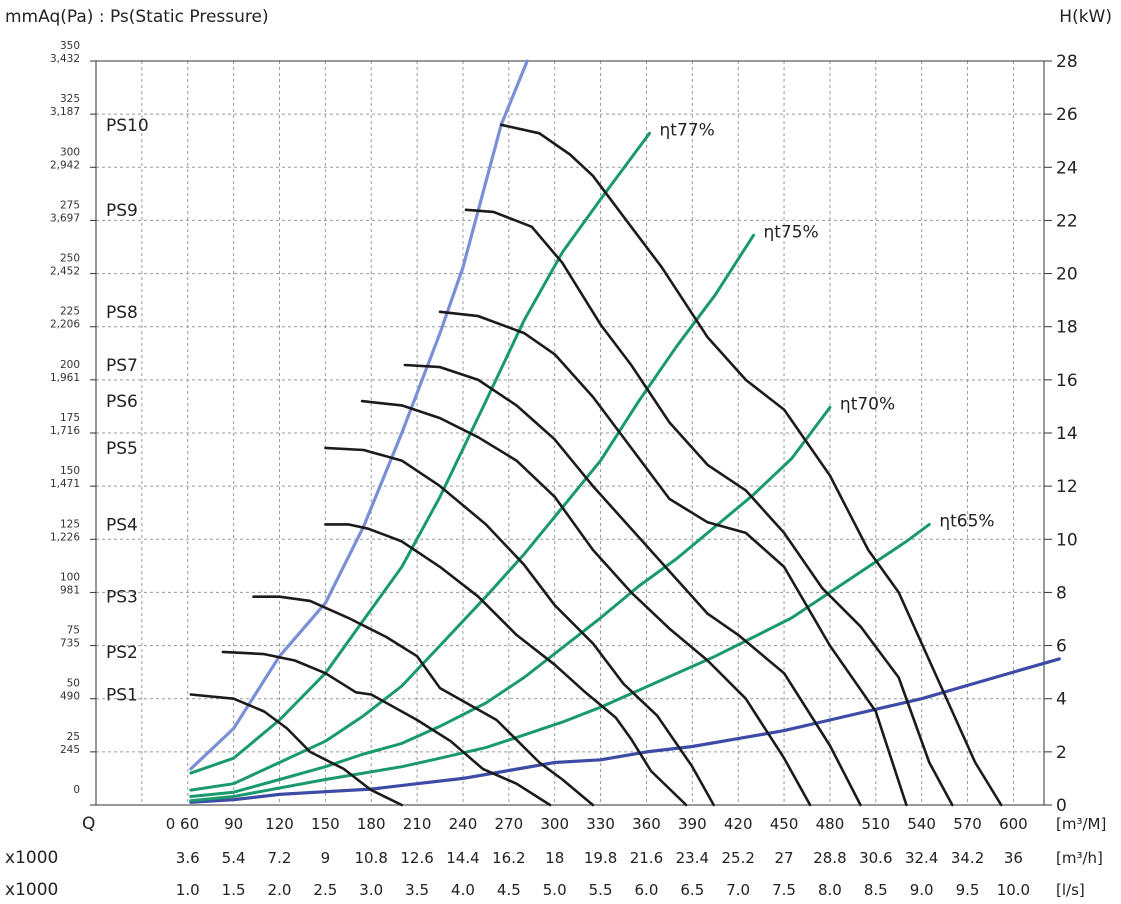 The image size is (1121, 904). What do you see at coordinates (122, 449) in the screenshot?
I see `pressure-curve-label: PS5` at bounding box center [122, 449].